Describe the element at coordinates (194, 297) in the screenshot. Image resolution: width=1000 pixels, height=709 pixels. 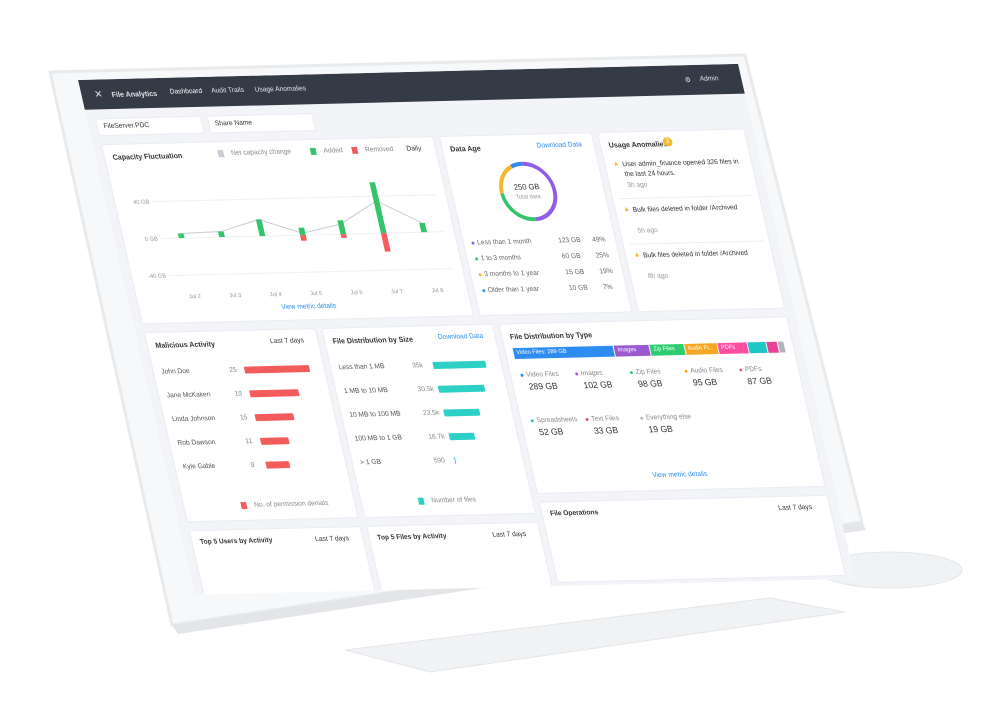
I see `x-tick-label: Jul 2` at that location.